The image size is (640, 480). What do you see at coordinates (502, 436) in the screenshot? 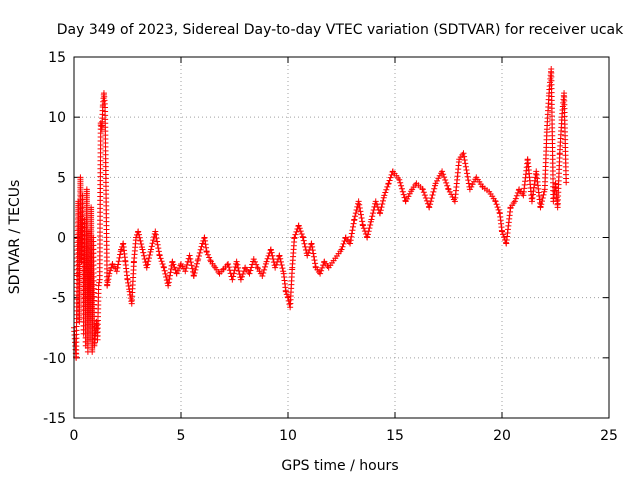
I see `x-tick-label: 20` at bounding box center [502, 436].